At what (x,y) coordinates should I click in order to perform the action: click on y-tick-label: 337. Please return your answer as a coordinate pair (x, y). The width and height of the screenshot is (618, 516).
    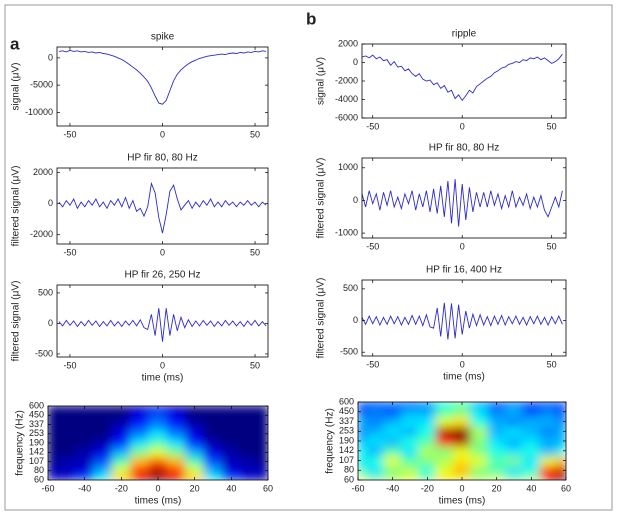
    Looking at the image, I should click on (36, 424).